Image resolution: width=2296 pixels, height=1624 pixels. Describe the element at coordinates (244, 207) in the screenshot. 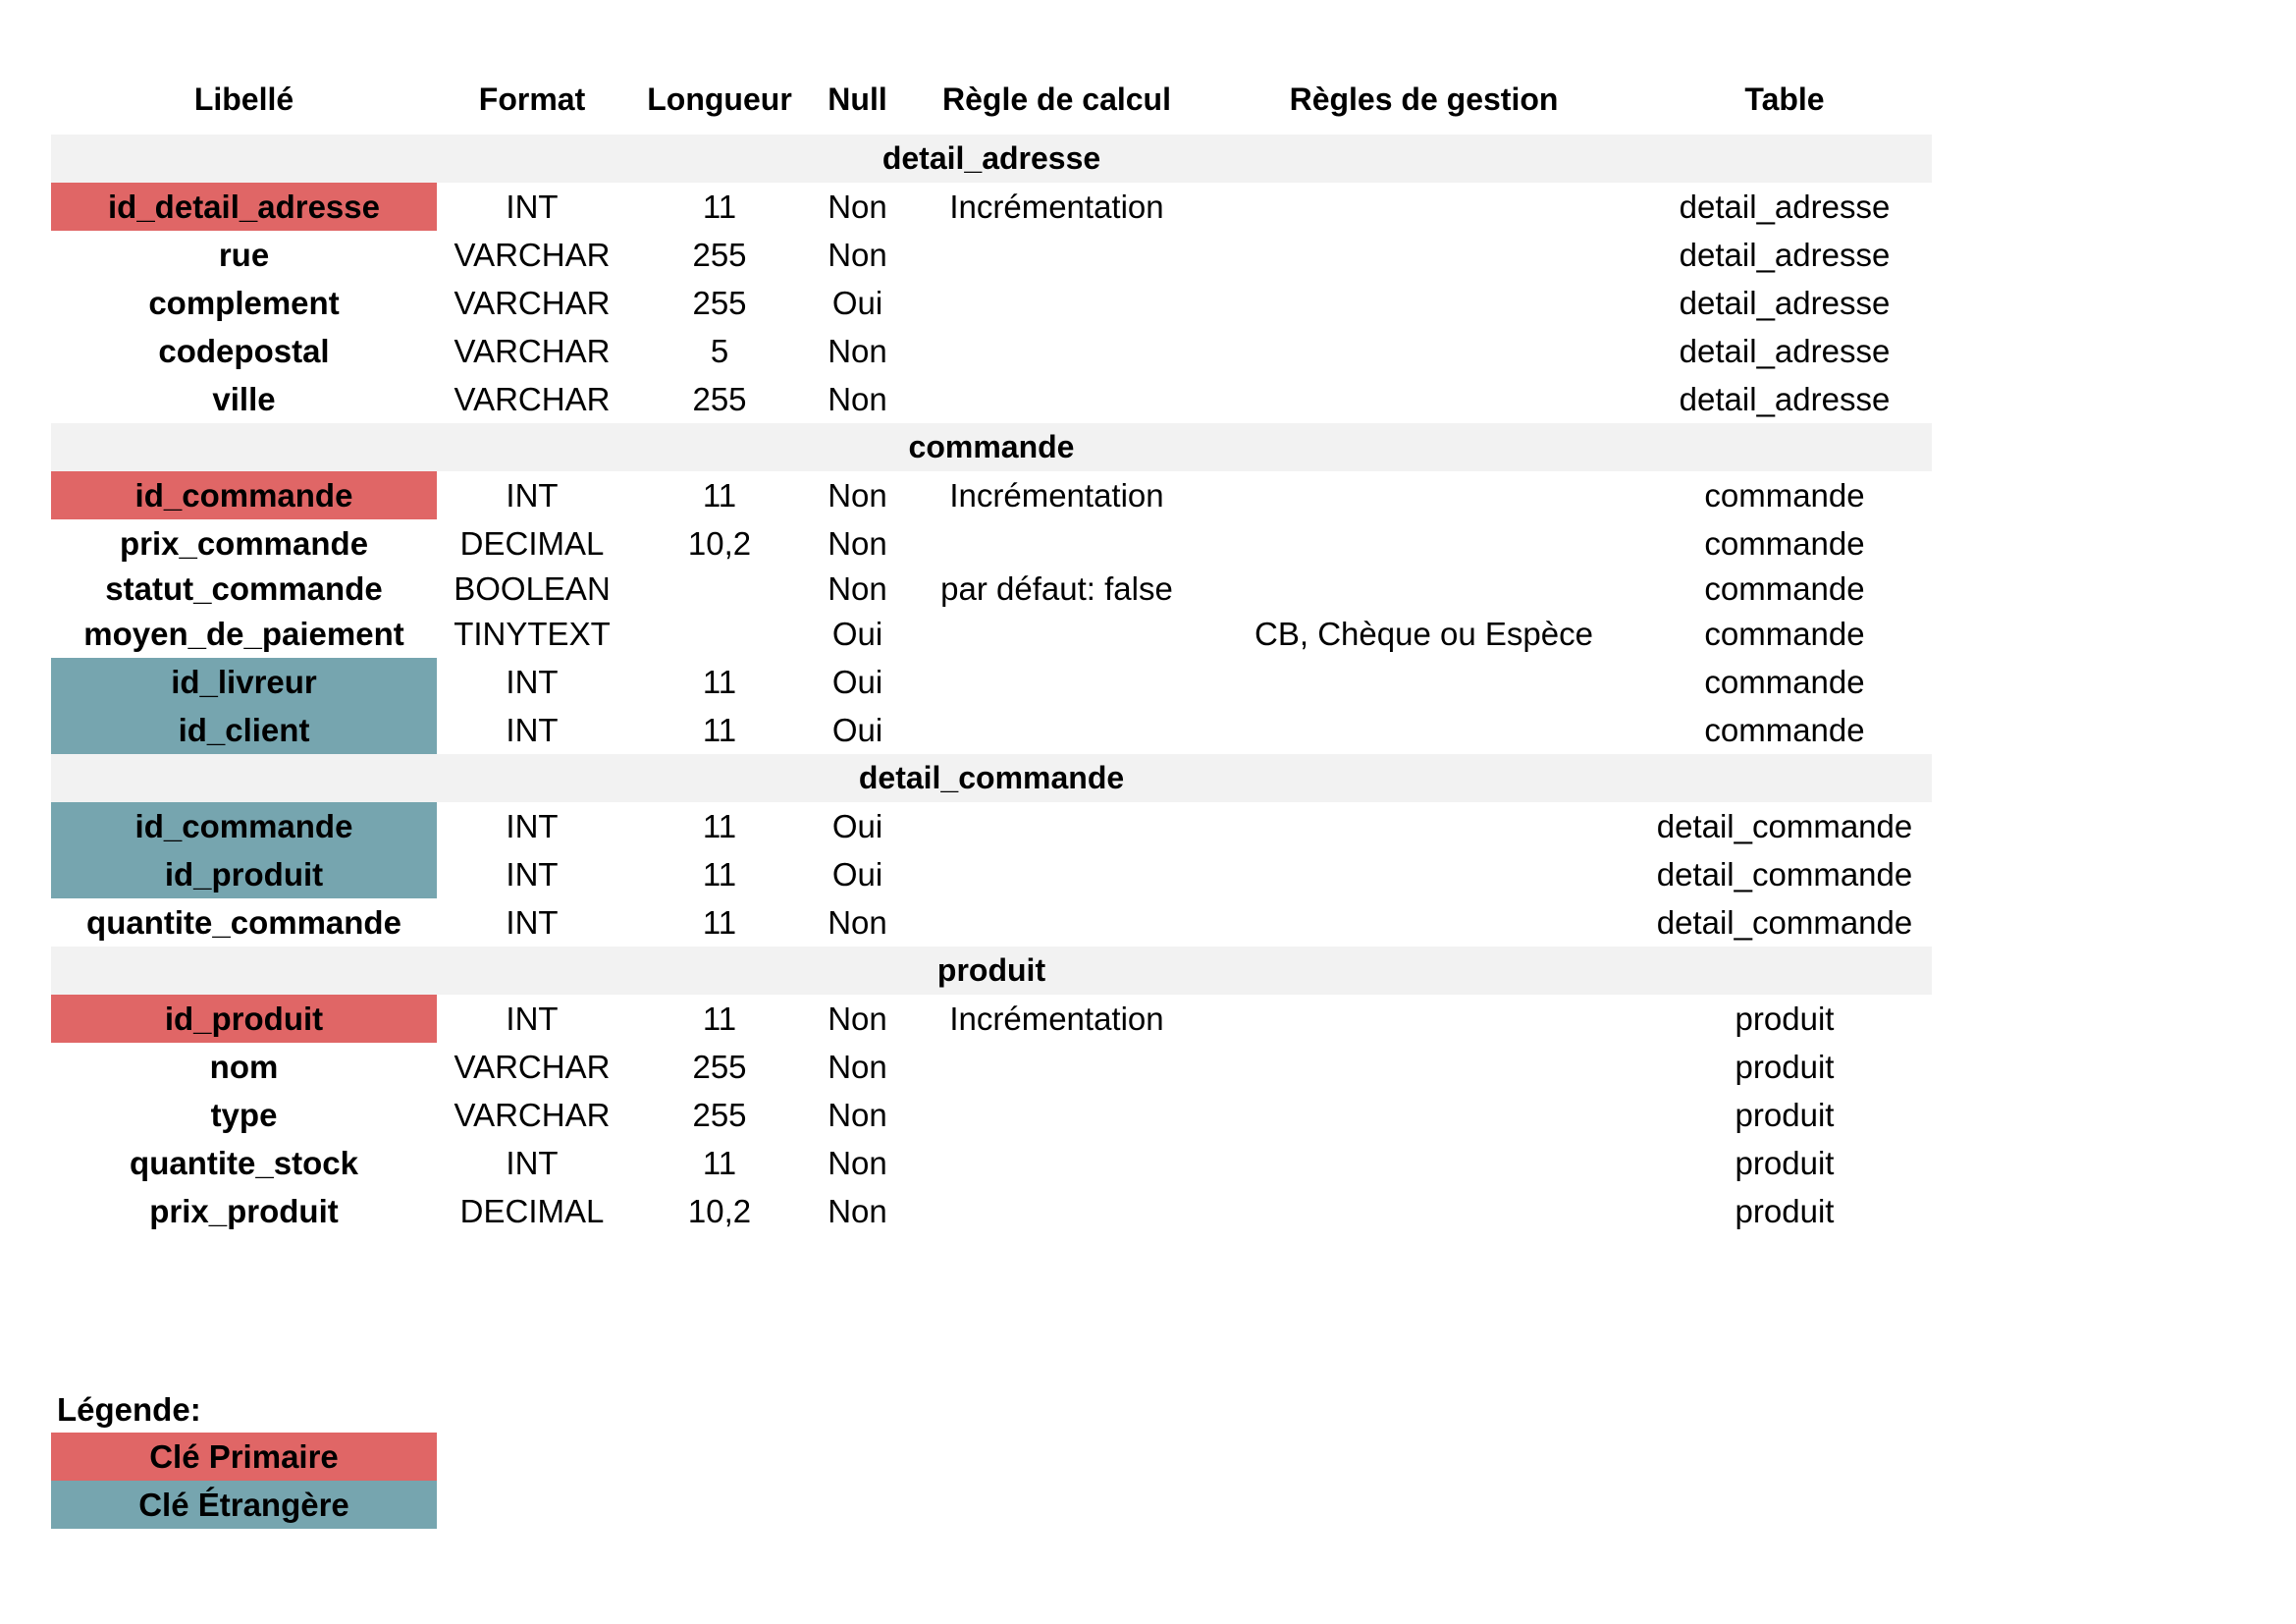

I see `cell-libelle: id_detail_adresse` at that location.